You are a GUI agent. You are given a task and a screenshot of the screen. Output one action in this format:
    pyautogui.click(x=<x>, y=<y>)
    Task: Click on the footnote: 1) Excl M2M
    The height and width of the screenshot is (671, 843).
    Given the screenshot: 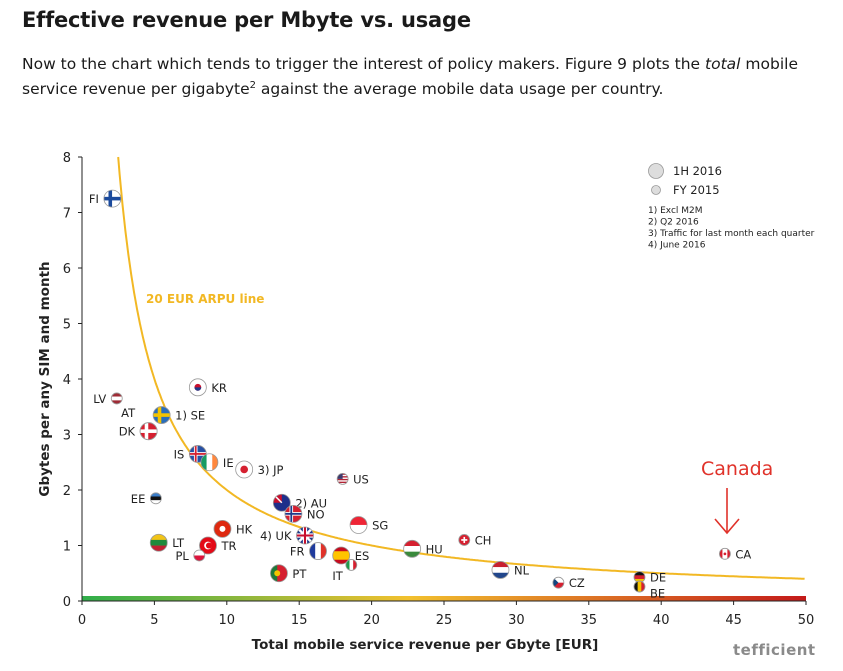 What is the action you would take?
    pyautogui.click(x=675, y=211)
    